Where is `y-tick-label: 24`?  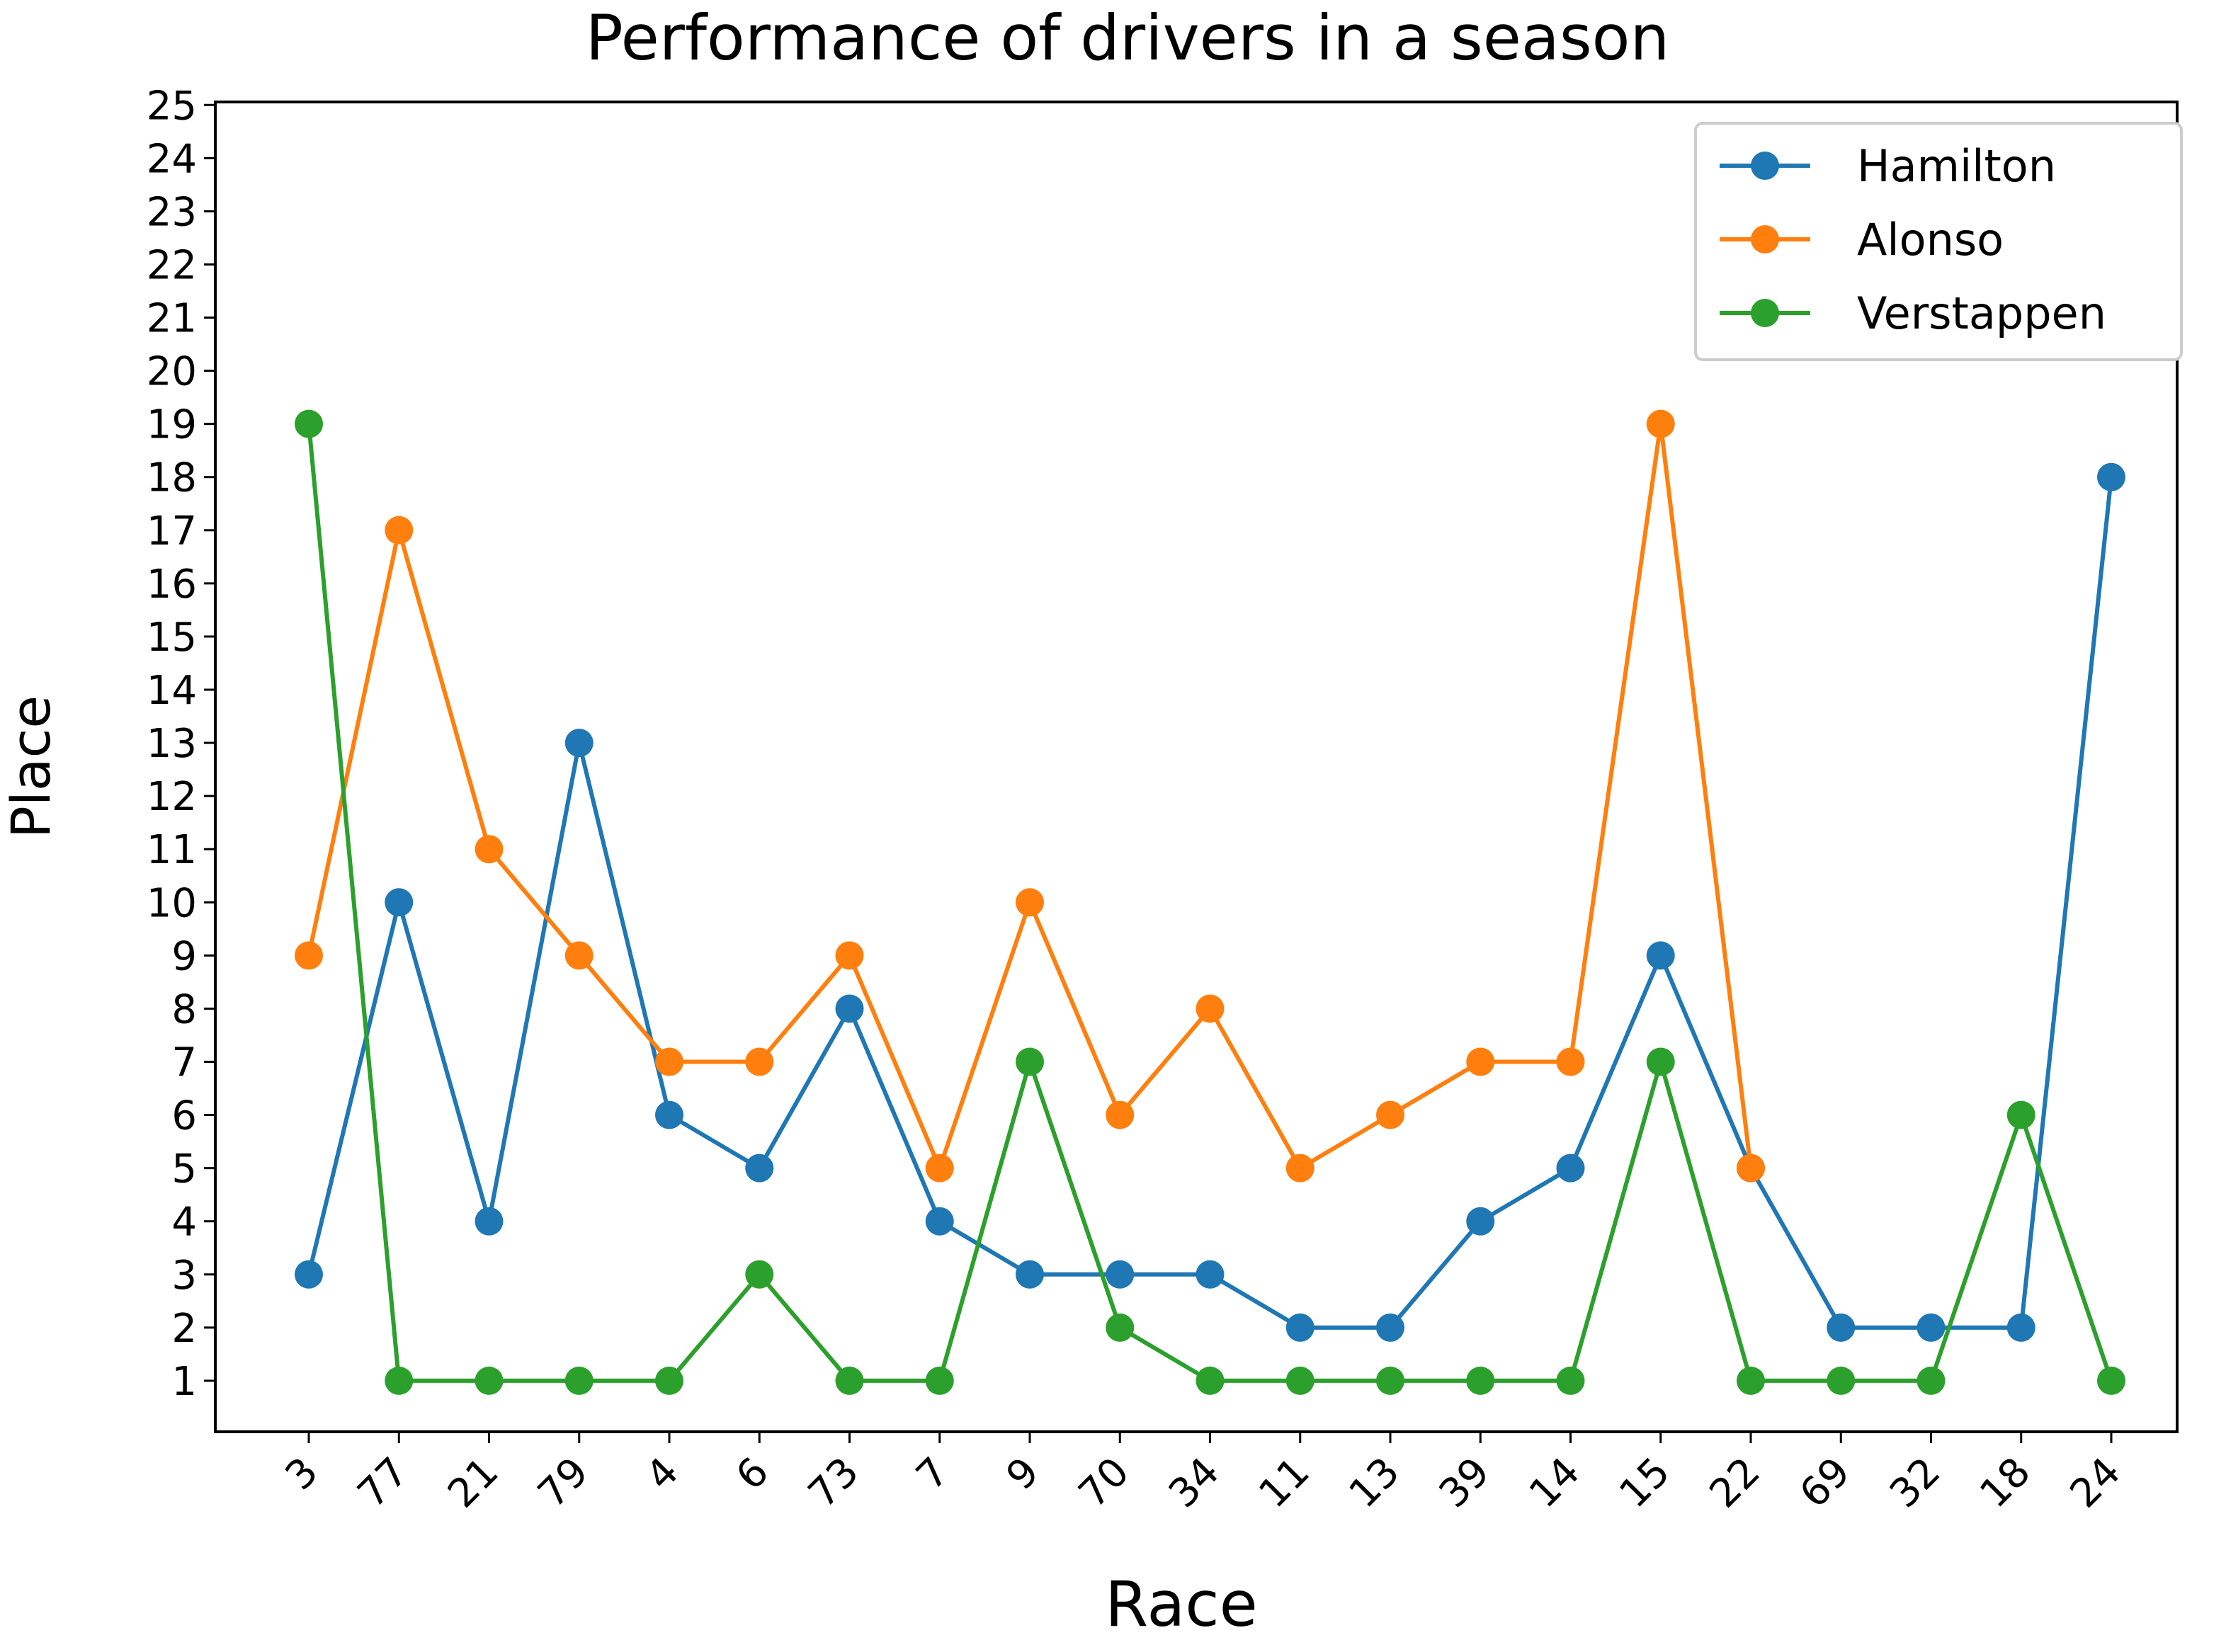
y-tick-label: 24 is located at coordinates (172, 159).